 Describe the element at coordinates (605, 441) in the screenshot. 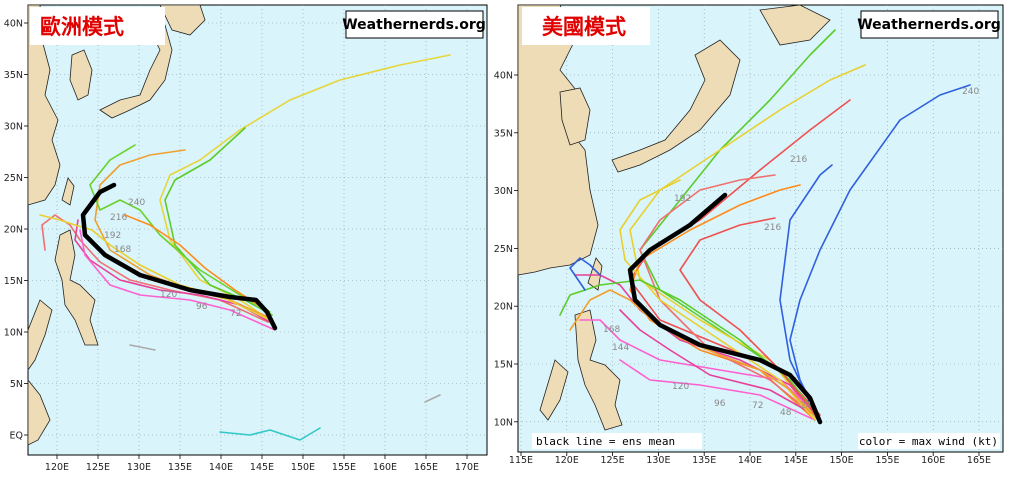

I see `footer-left: black line = ens mean` at that location.